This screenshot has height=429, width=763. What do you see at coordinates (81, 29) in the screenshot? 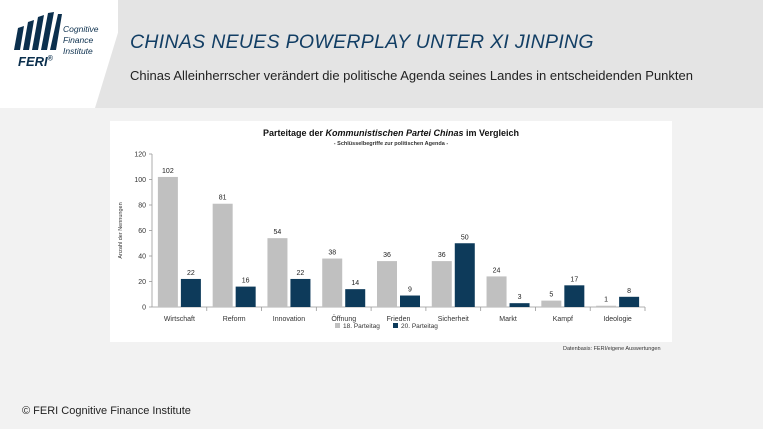
I see `logo-line-1: Cognitive` at bounding box center [81, 29].